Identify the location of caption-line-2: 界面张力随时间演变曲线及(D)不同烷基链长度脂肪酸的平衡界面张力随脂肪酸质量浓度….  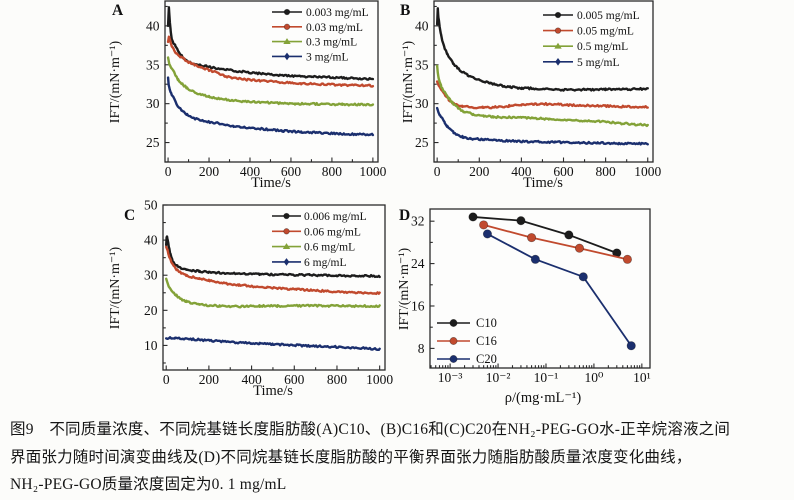
(351, 457).